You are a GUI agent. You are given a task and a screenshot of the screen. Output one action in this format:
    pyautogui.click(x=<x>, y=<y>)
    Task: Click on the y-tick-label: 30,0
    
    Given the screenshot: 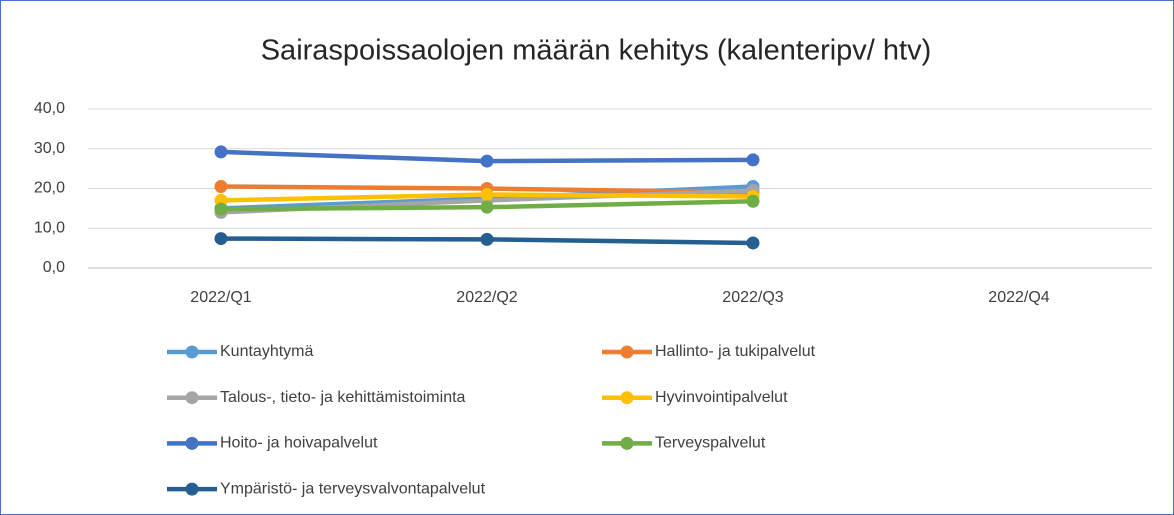 What is the action you would take?
    pyautogui.click(x=49, y=148)
    